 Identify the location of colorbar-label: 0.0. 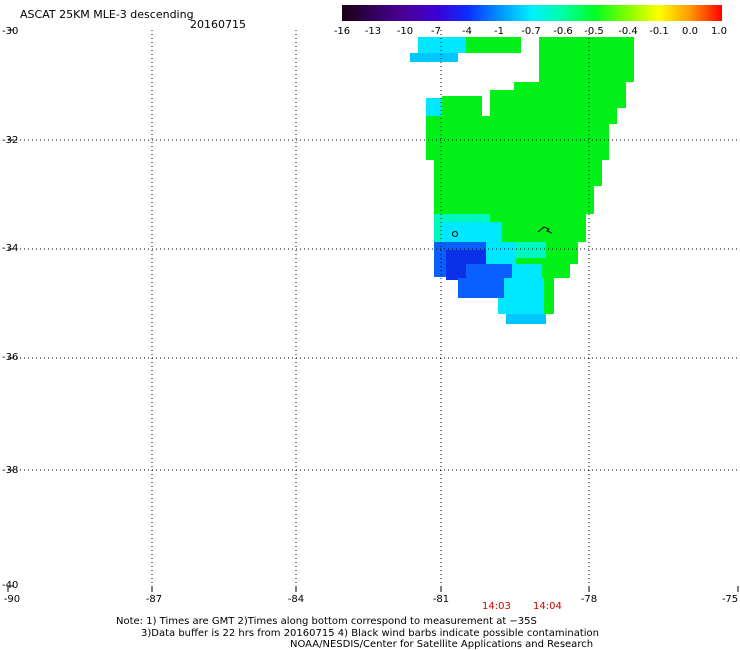
(690, 31).